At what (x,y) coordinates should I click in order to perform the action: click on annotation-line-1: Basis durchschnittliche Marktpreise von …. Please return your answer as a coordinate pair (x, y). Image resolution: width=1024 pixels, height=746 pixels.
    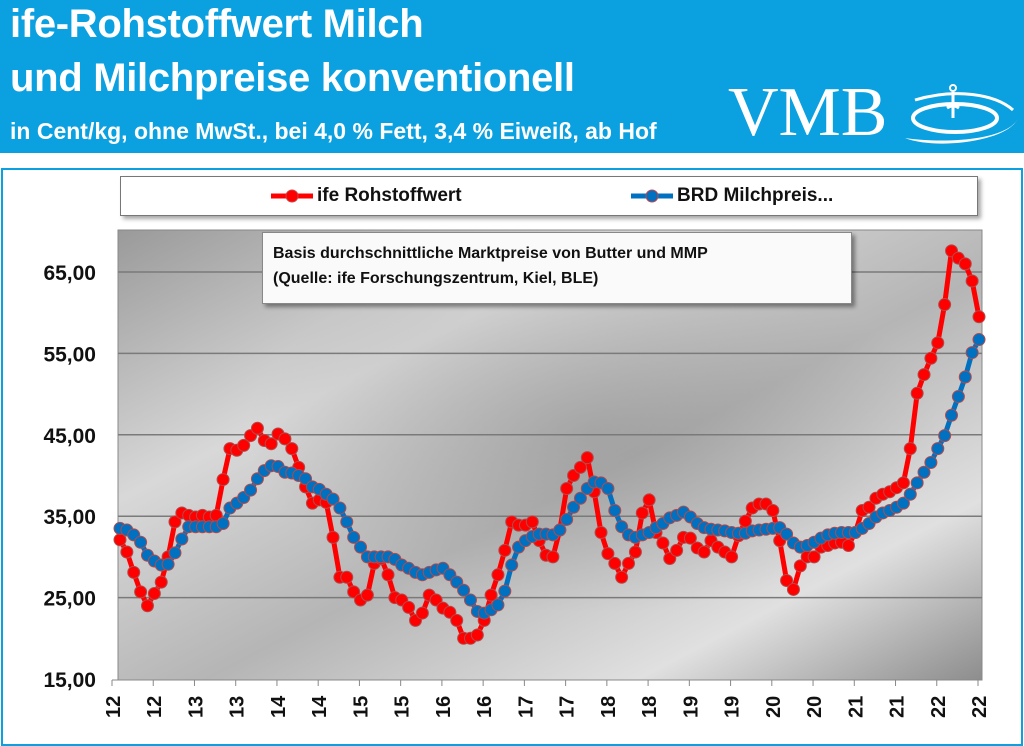
    Looking at the image, I should click on (490, 253).